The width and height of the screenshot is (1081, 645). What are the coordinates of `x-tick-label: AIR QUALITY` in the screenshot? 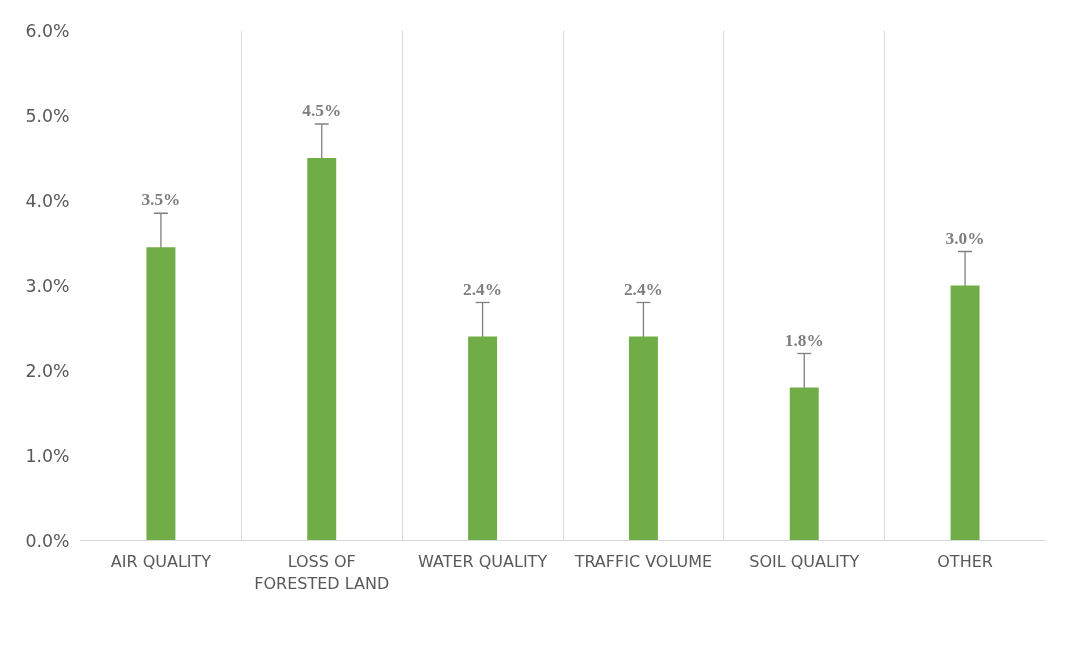 It's located at (161, 561).